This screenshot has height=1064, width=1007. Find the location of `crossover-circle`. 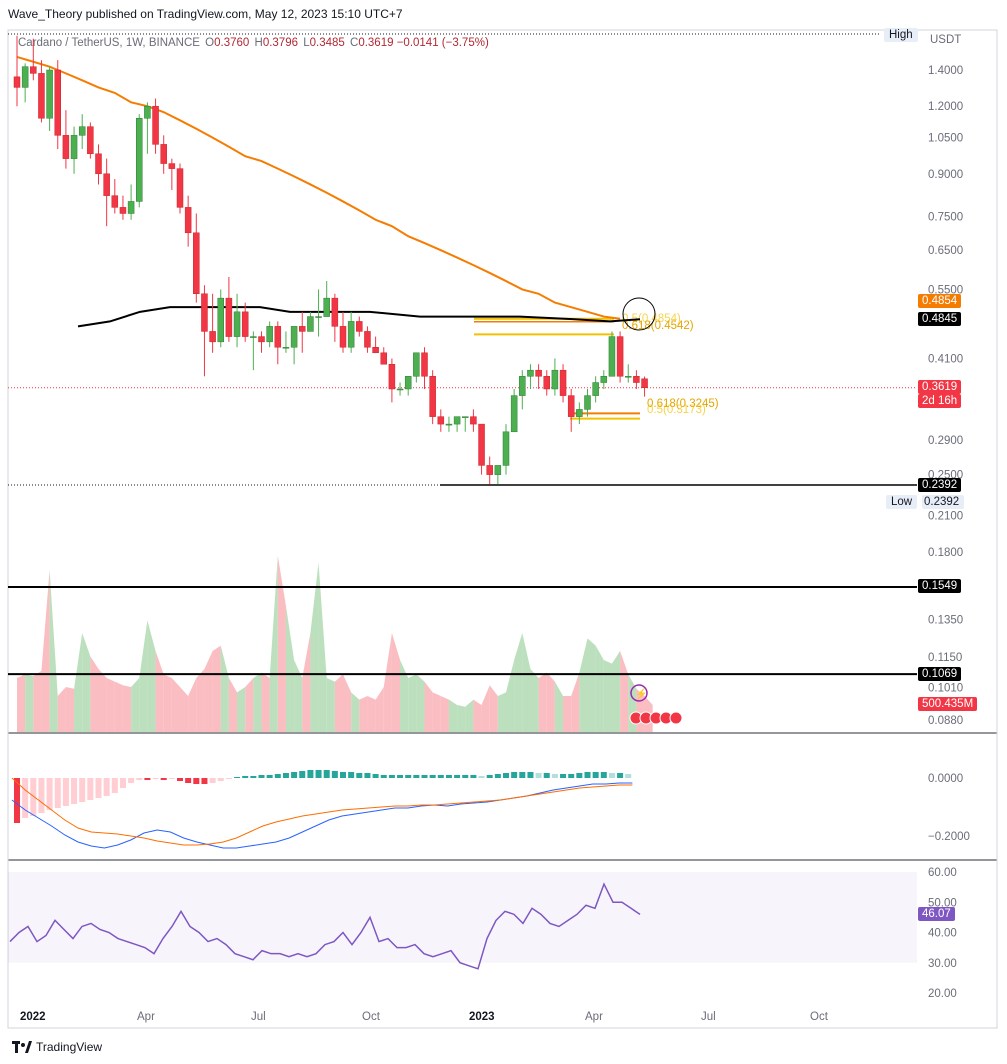

crossover-circle is located at coordinates (639, 314).